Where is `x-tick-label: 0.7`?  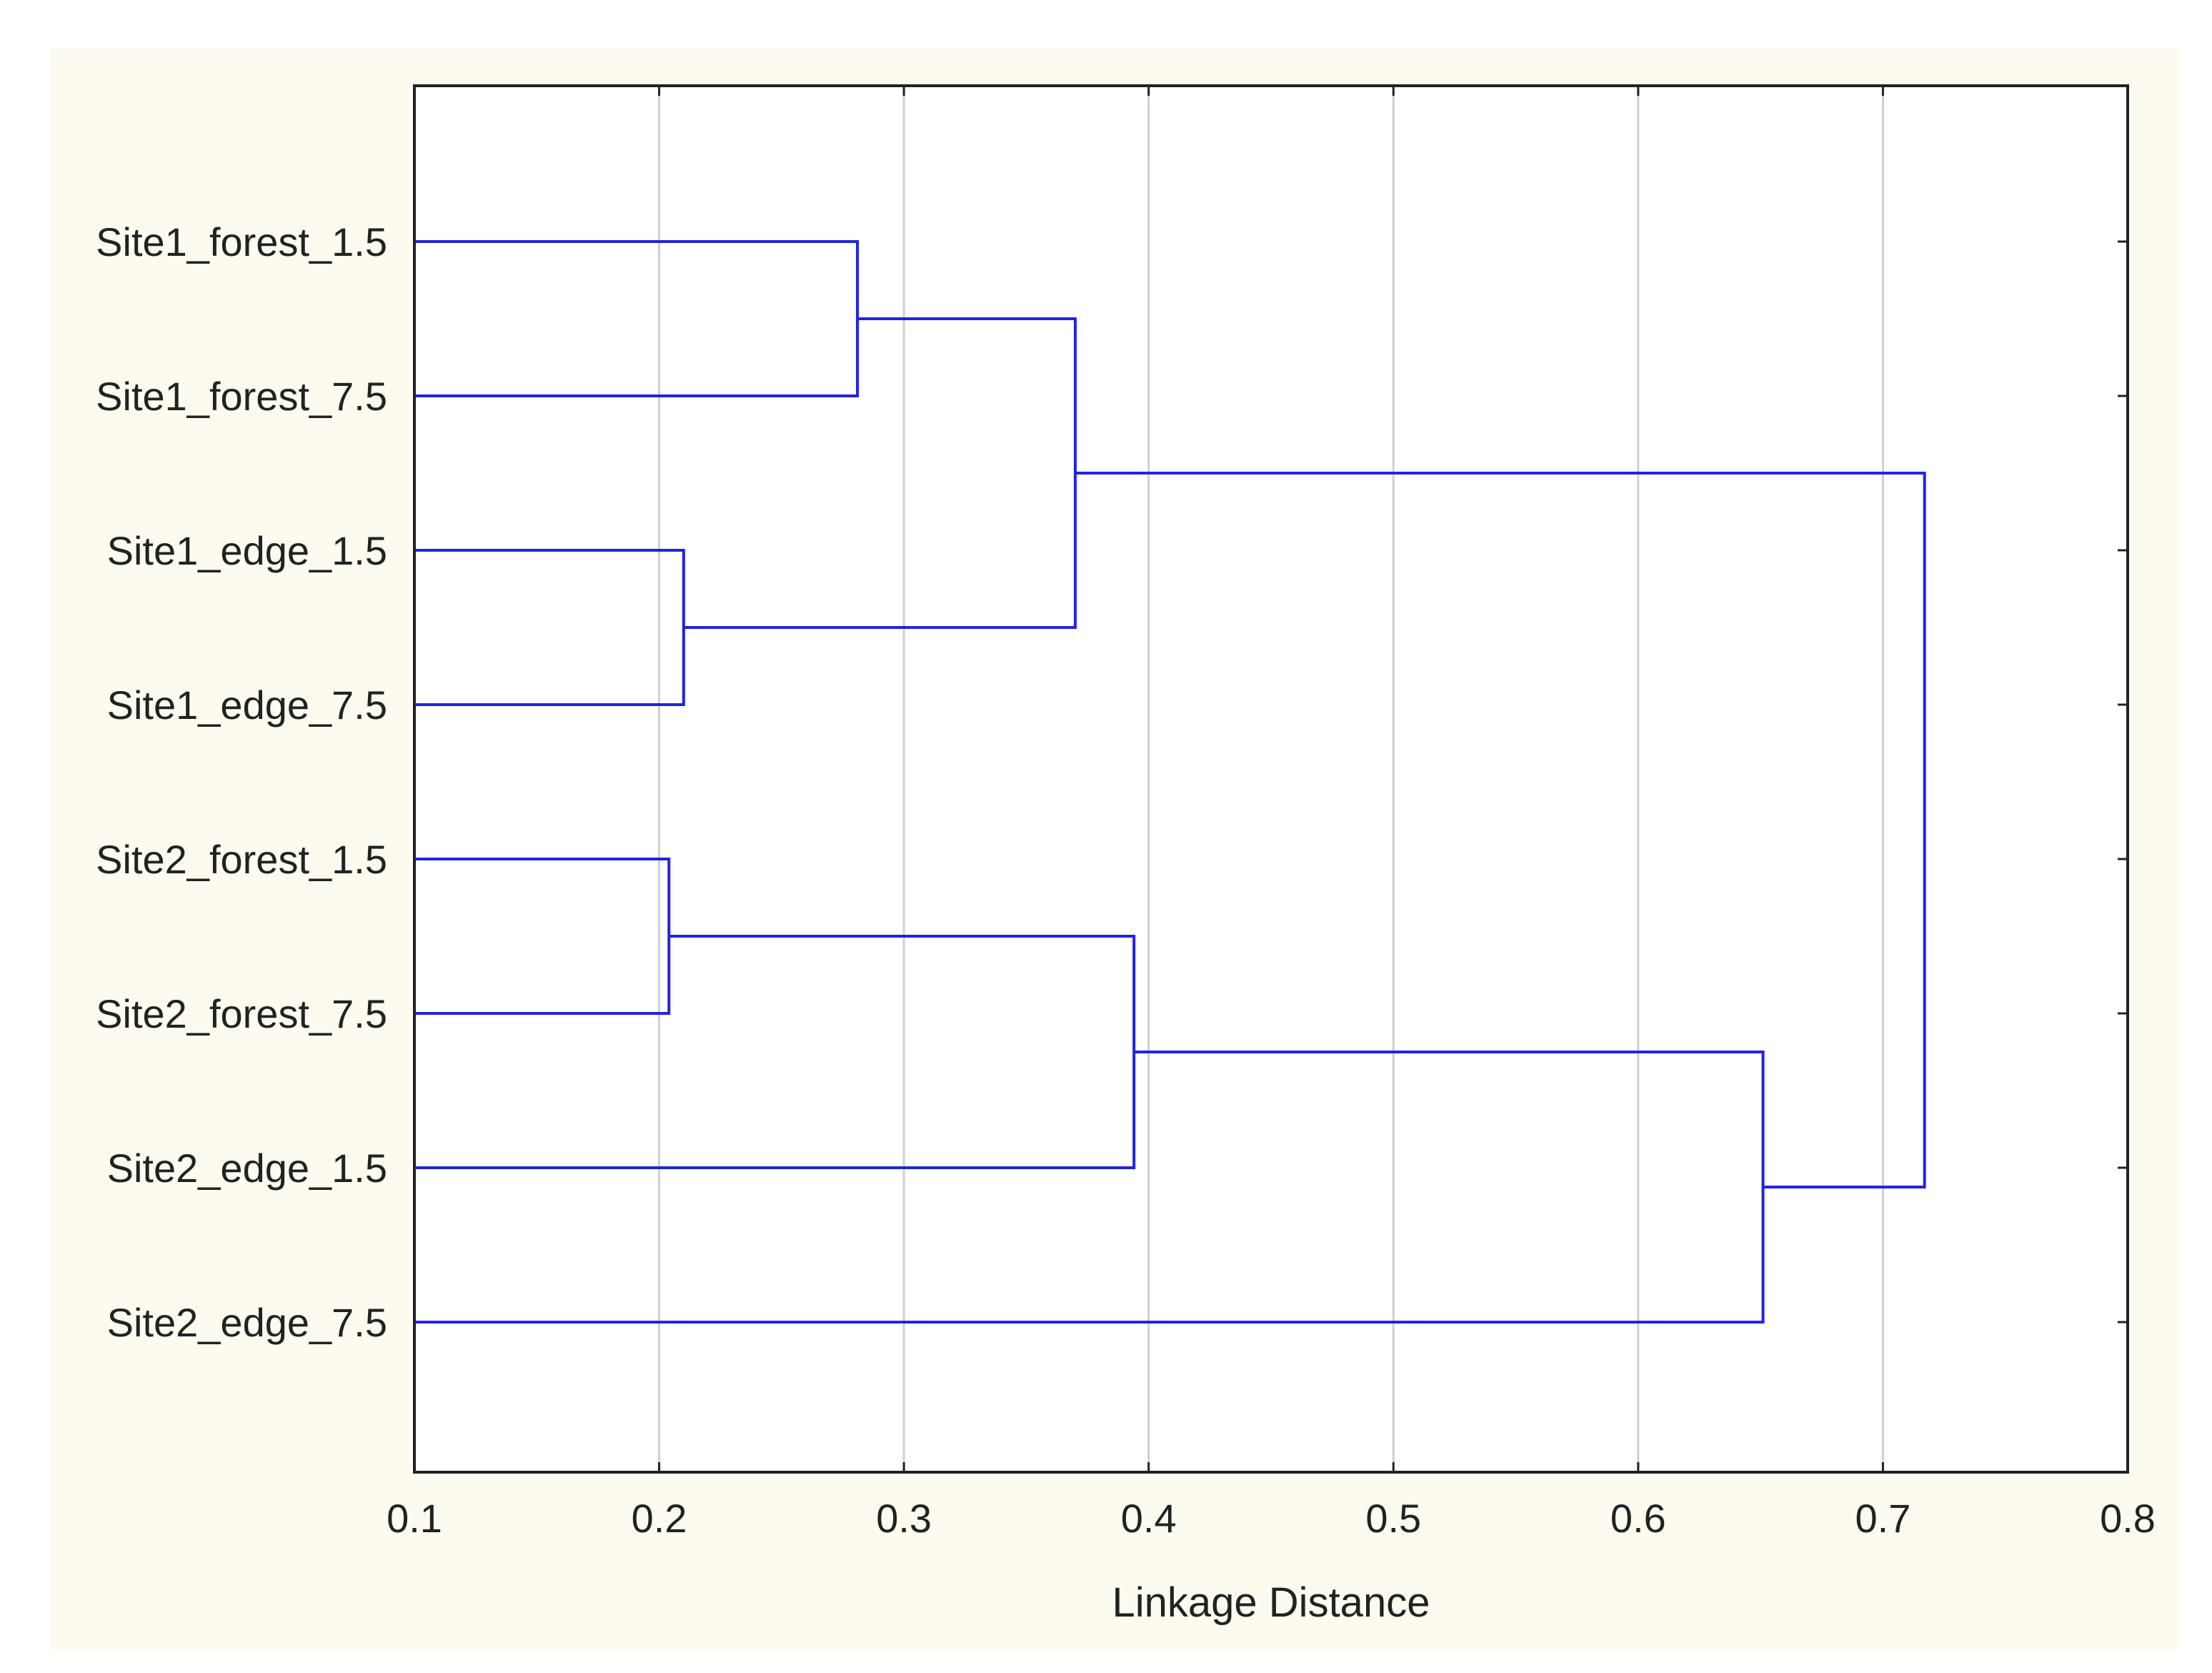 x-tick-label: 0.7 is located at coordinates (1882, 1518).